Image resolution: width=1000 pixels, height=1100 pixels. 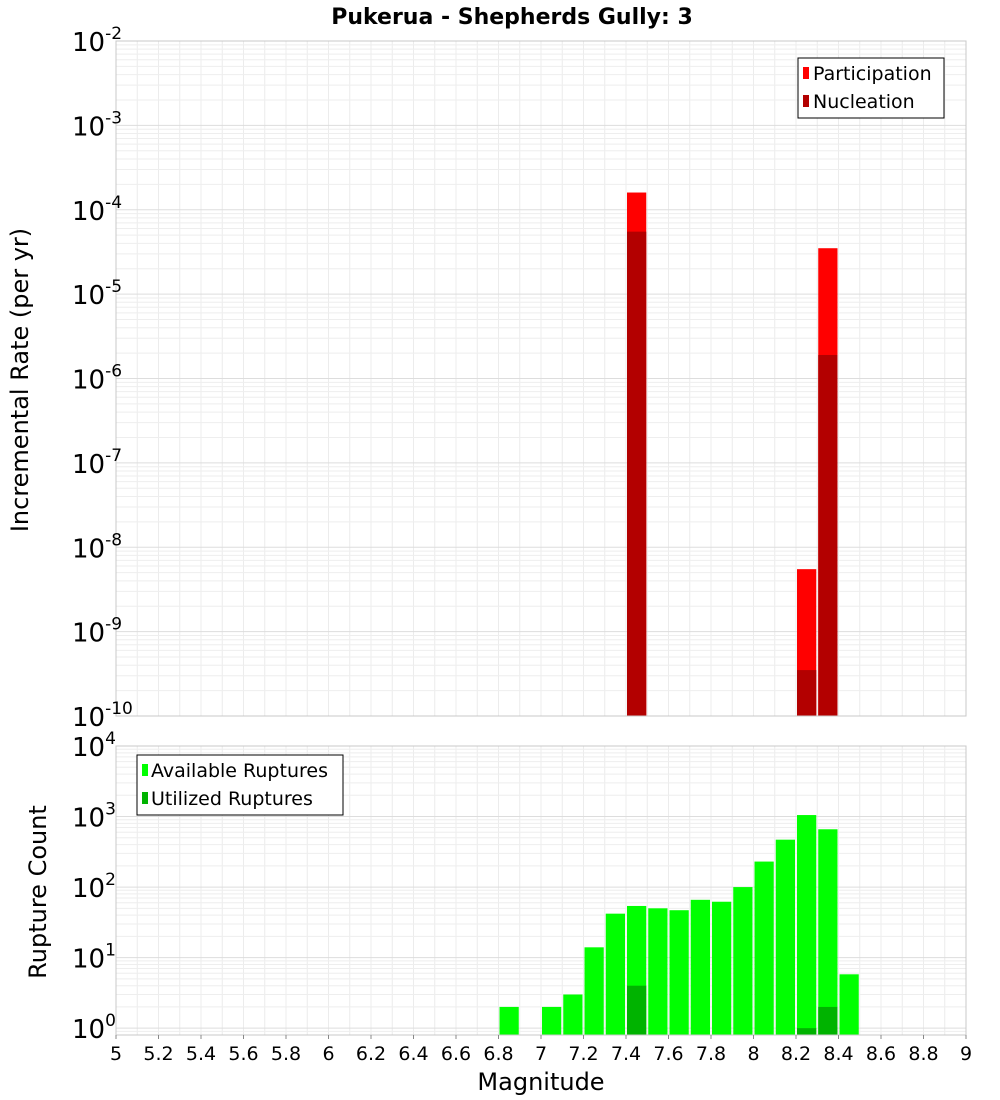 I want to click on top-y-tick-label: 10⁻⁷, so click(x=97, y=463).